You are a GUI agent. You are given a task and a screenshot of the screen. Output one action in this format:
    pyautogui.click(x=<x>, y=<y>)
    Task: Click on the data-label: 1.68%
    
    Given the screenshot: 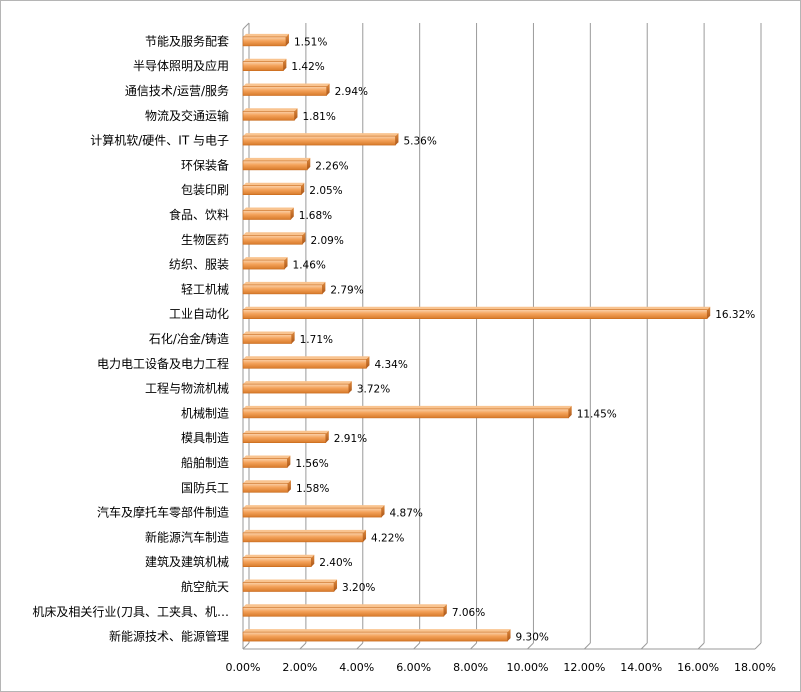 What is the action you would take?
    pyautogui.click(x=315, y=216)
    